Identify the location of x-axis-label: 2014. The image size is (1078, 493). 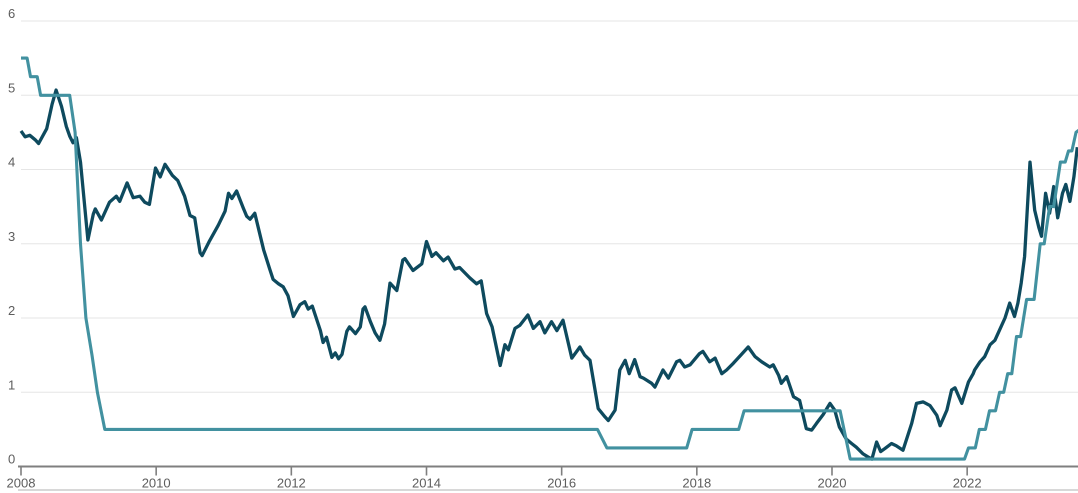
(426, 483).